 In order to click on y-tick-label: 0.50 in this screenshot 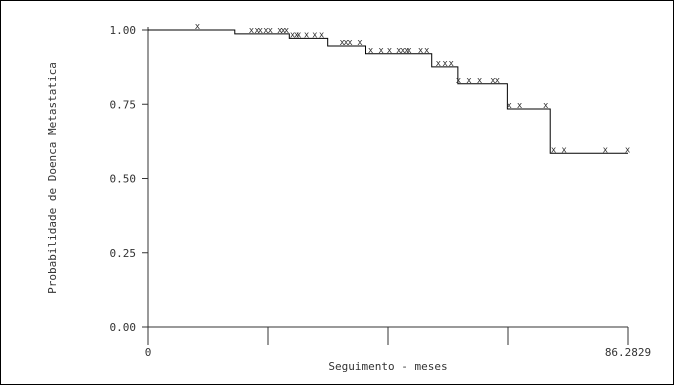, I will do `click(123, 179)`.